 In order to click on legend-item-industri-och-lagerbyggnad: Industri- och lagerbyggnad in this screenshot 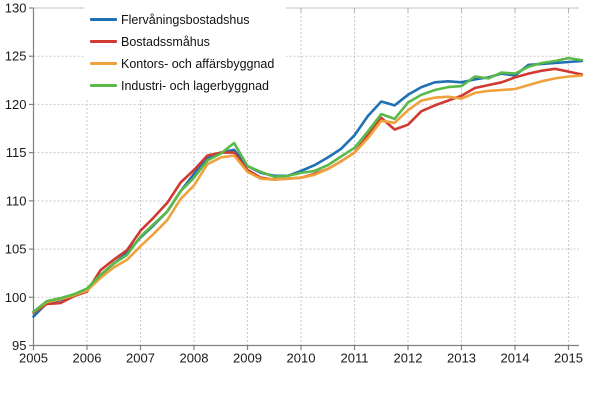, I will do `click(182, 85)`.